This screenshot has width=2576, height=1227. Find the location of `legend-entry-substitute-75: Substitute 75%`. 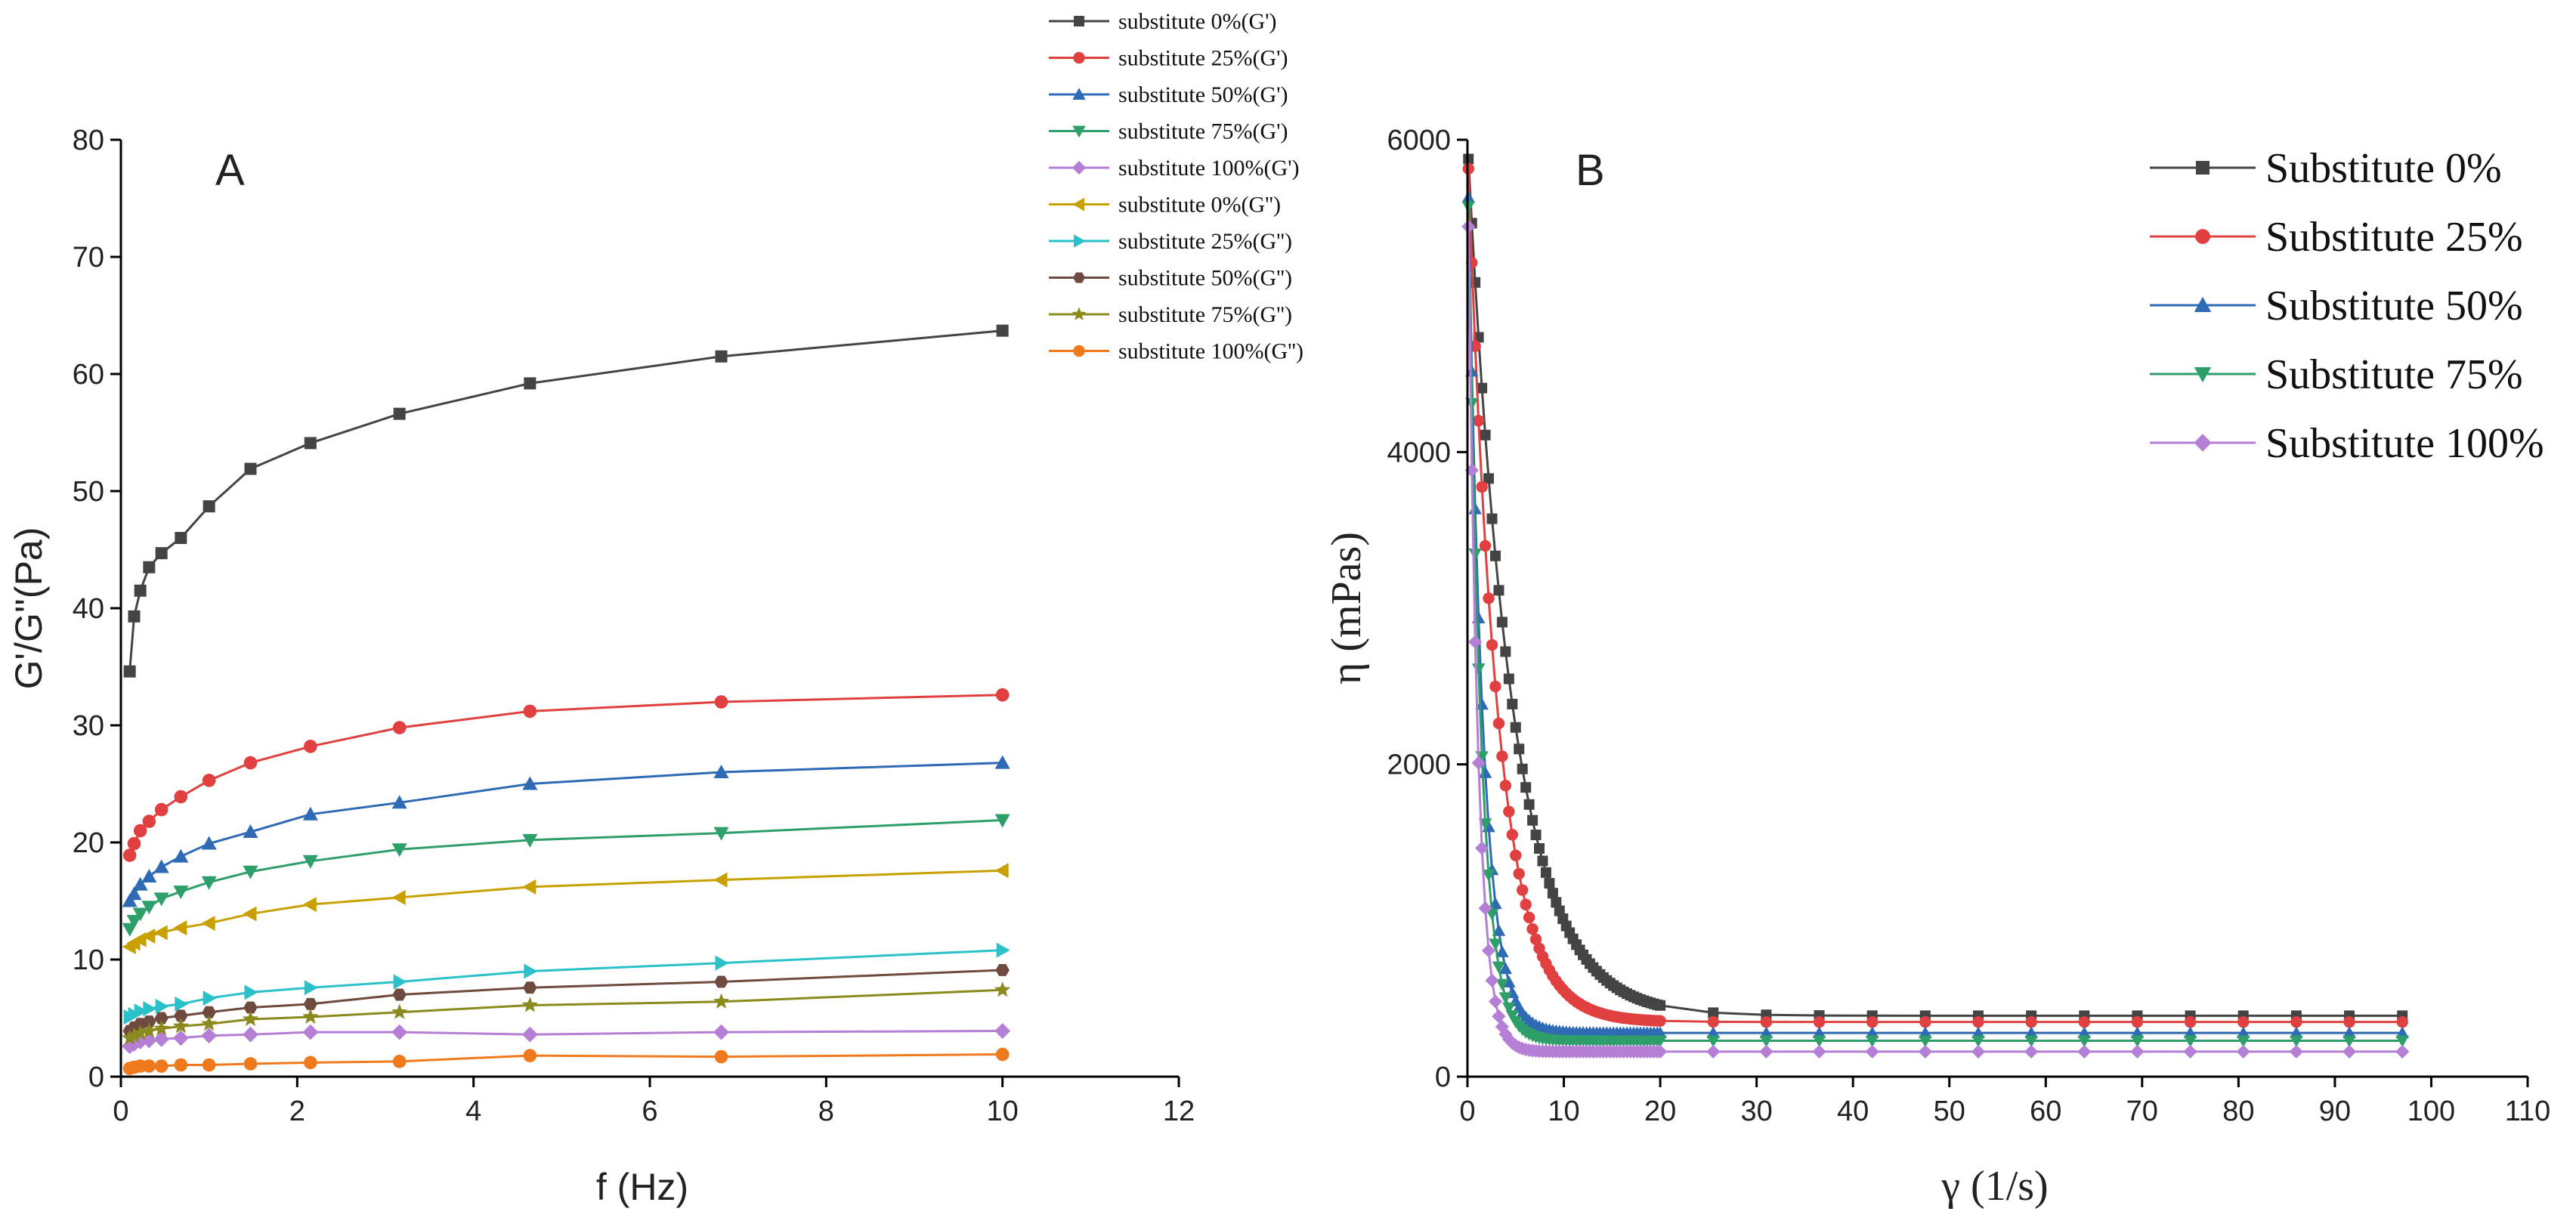

legend-entry-substitute-75: Substitute 75% is located at coordinates (2336, 374).